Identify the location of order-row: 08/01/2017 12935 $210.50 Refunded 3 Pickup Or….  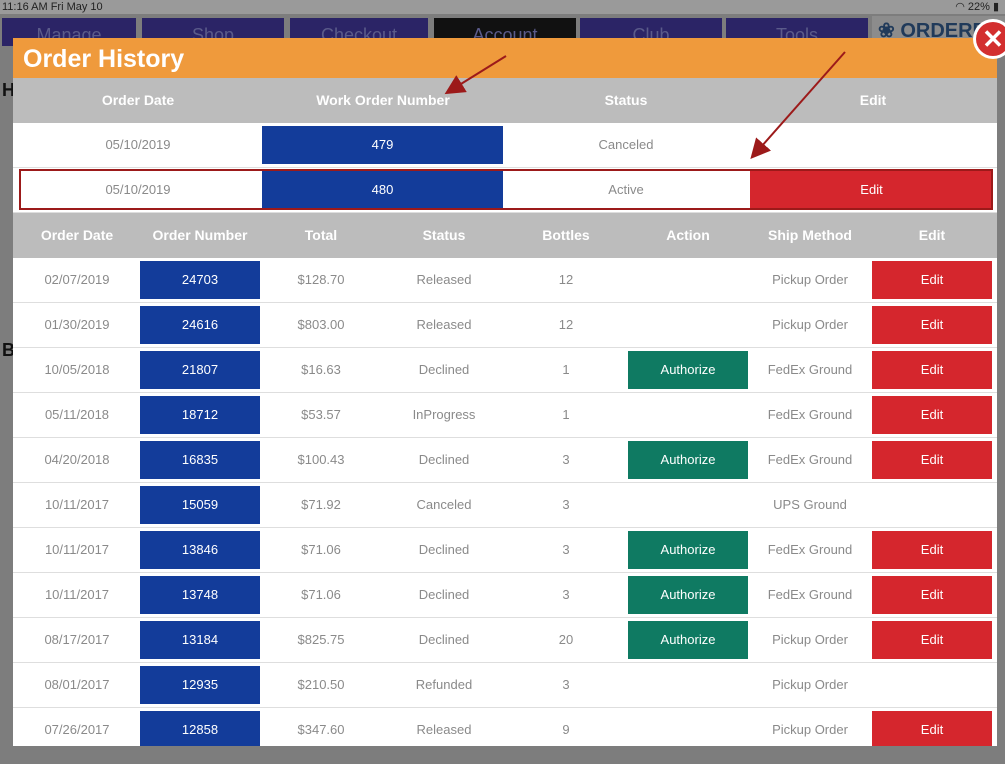
(505, 685).